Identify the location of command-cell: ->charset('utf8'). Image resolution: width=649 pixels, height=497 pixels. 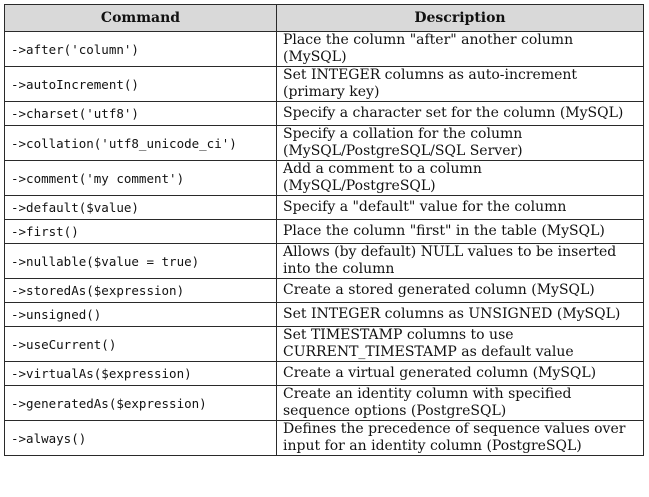
(140, 113).